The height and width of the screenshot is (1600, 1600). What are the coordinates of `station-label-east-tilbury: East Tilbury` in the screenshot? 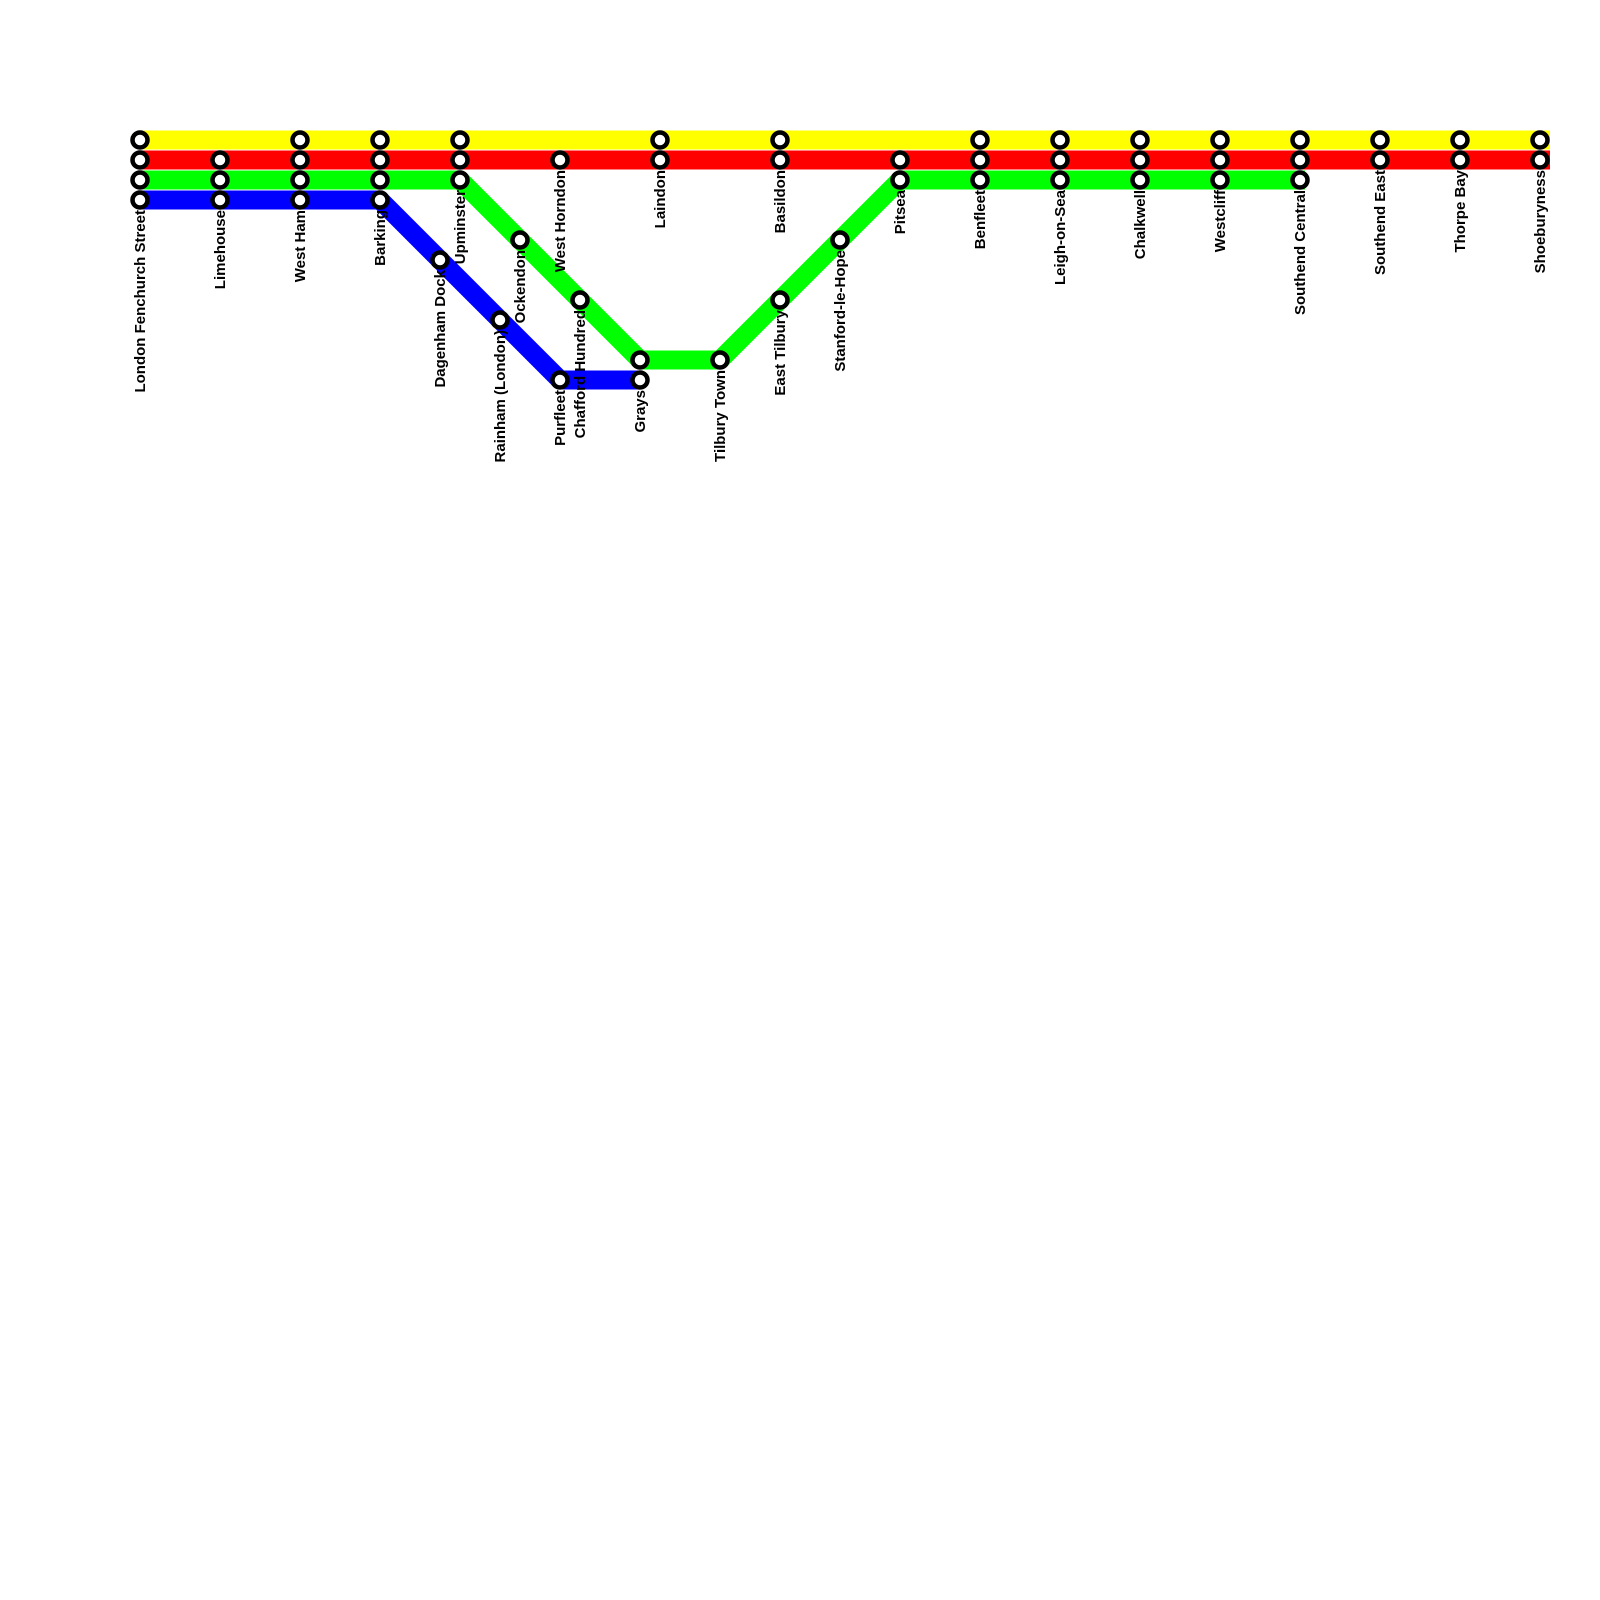 It's located at (780, 352).